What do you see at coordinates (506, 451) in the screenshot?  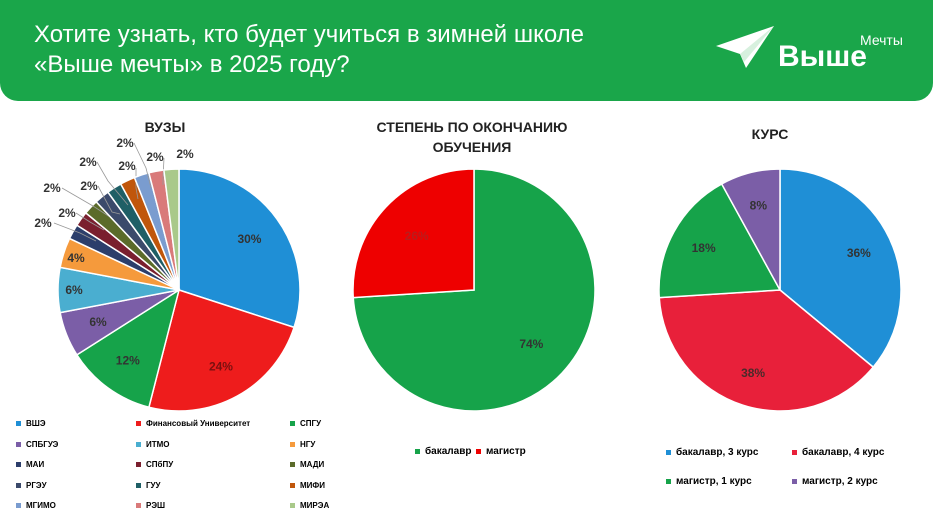 I see `legend-label: магистр` at bounding box center [506, 451].